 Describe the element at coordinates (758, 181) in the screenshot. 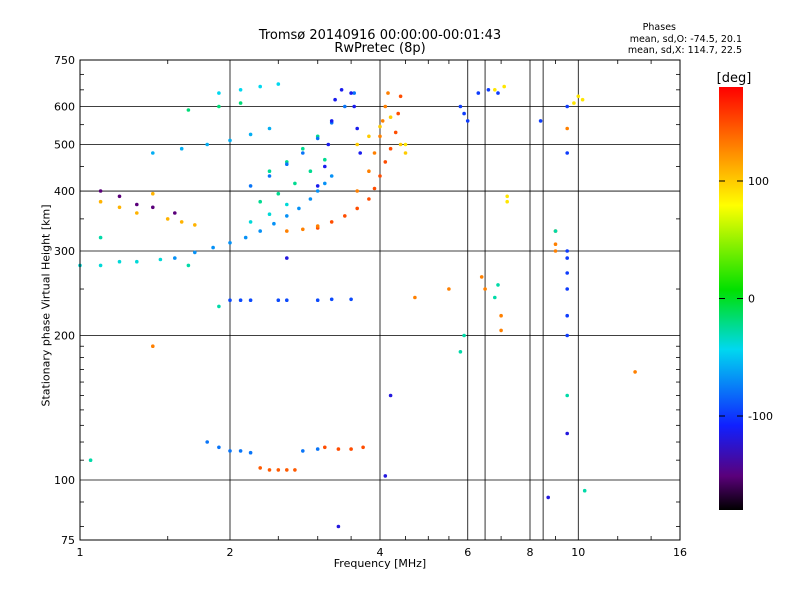

I see `colorbar-tick-label: 100` at that location.